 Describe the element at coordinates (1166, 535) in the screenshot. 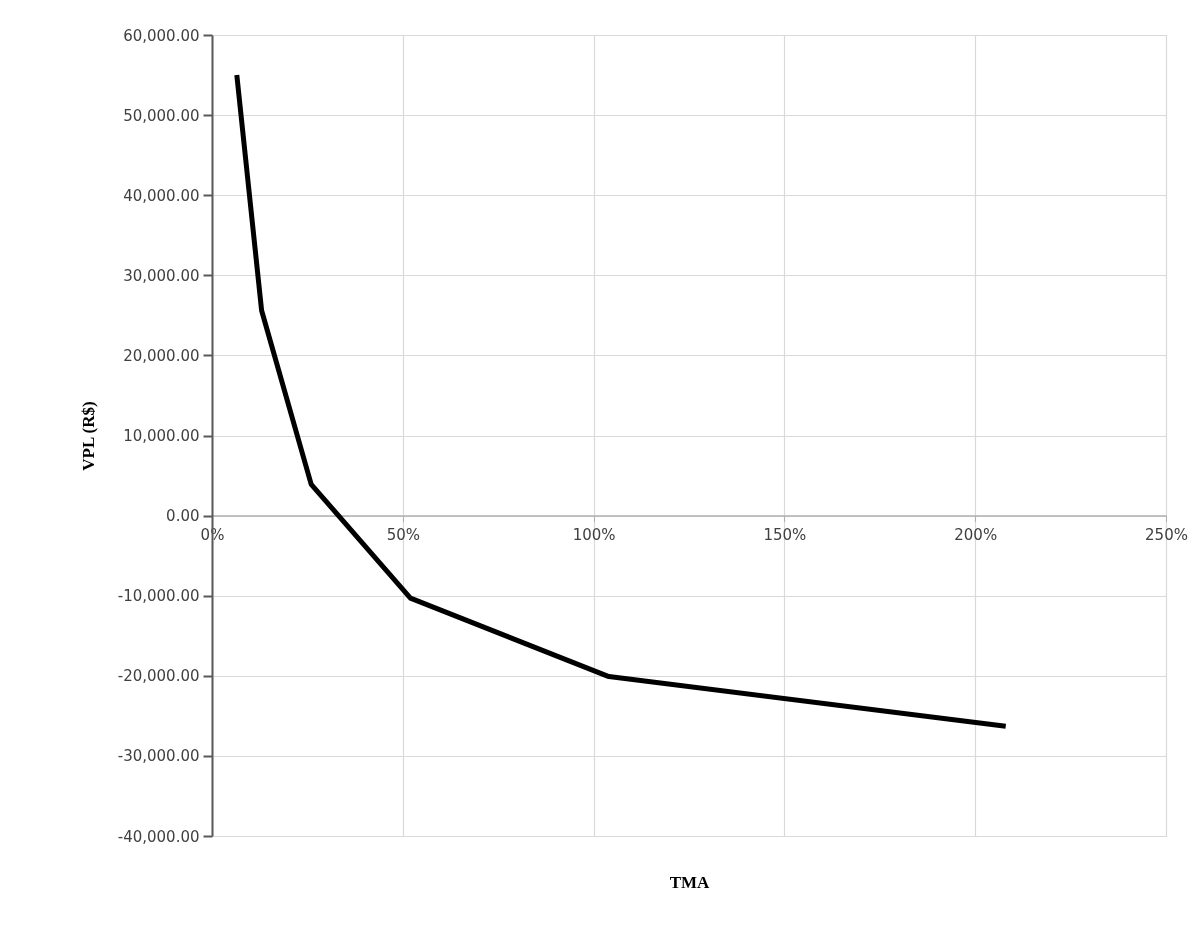

I see `x-tick-label: 250%` at that location.